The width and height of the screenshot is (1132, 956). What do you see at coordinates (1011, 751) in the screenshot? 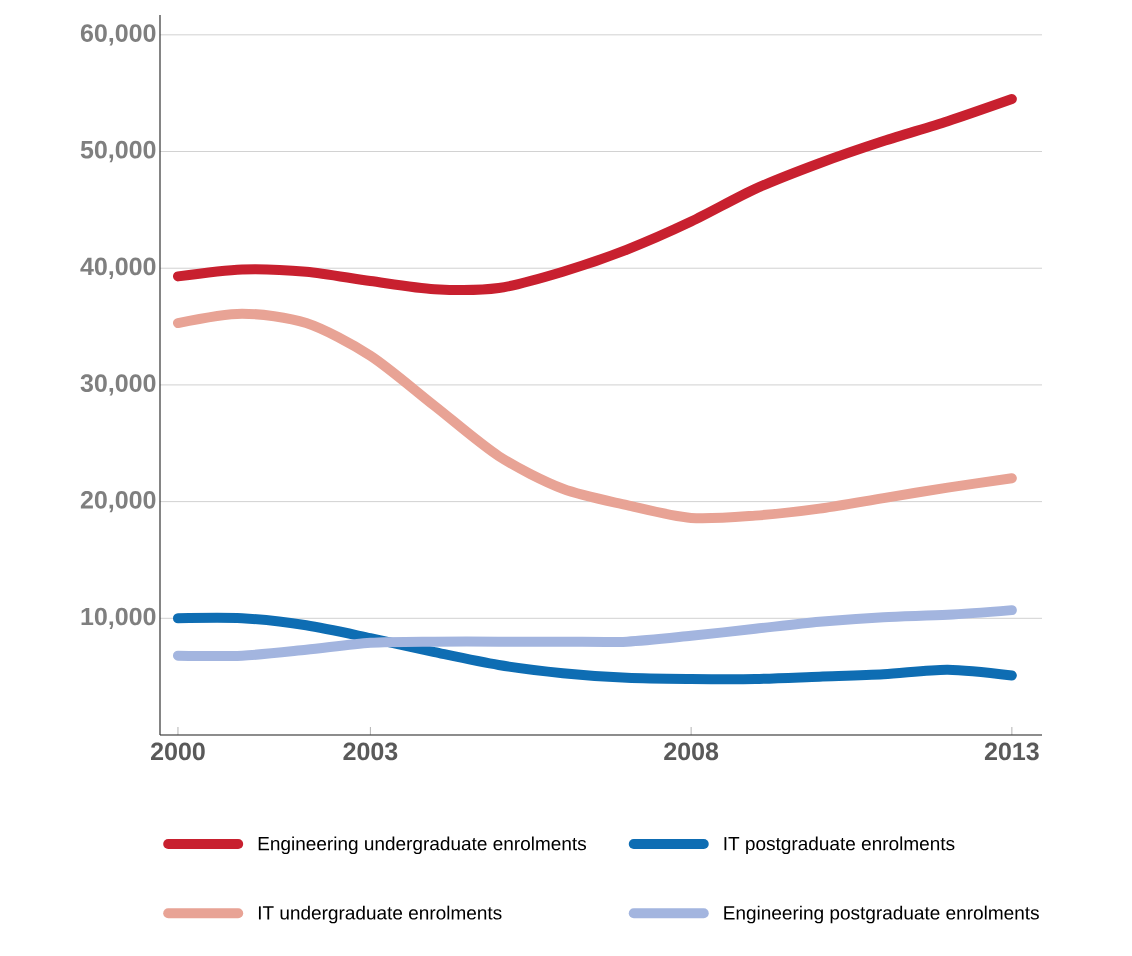
I see `x-tick-label: 2013` at bounding box center [1011, 751].